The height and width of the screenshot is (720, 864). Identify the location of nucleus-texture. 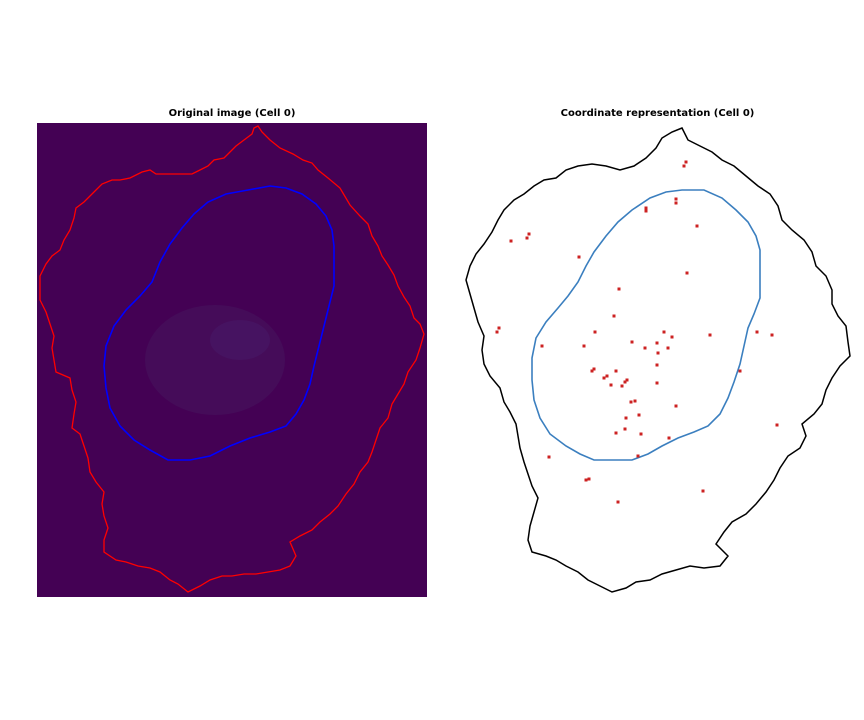
(215, 360).